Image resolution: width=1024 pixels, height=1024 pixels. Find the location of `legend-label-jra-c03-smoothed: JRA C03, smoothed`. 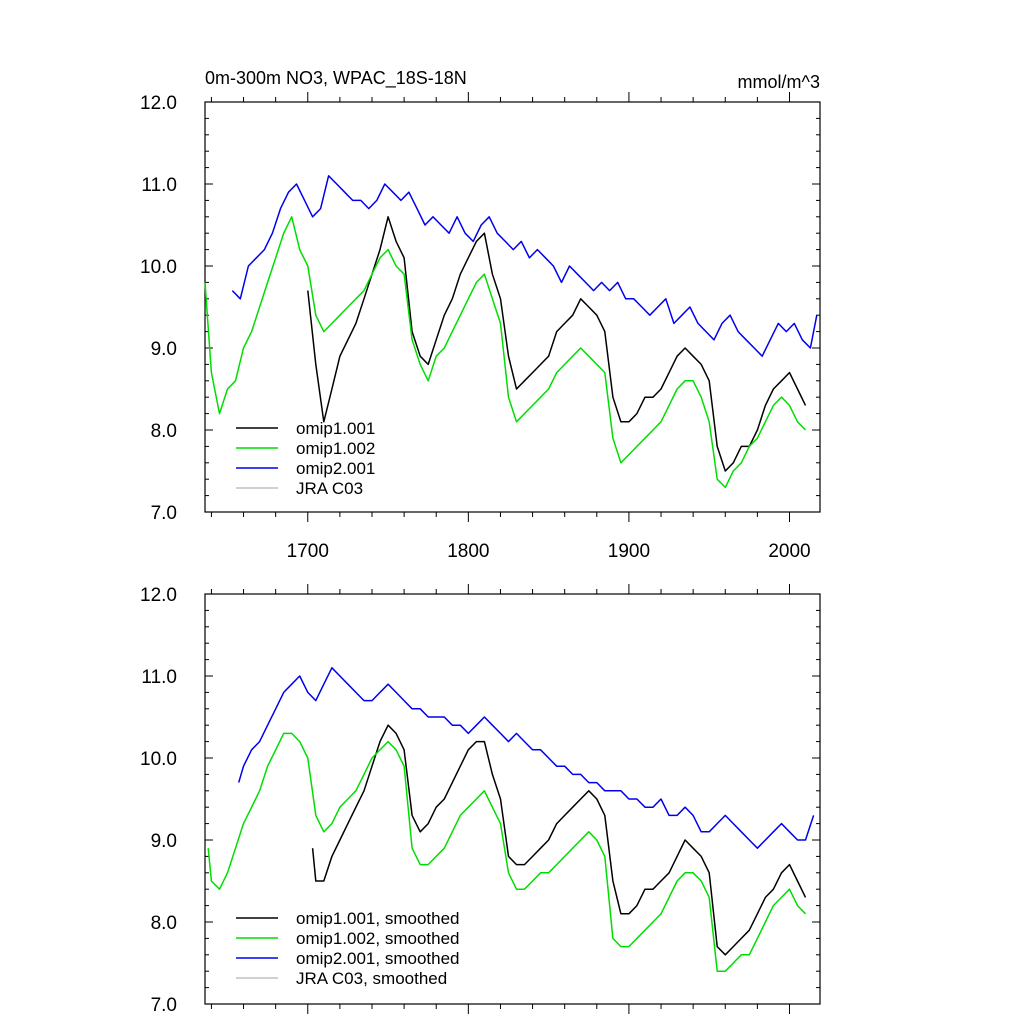

legend-label-jra-c03-smoothed: JRA C03, smoothed is located at coordinates (371, 978).